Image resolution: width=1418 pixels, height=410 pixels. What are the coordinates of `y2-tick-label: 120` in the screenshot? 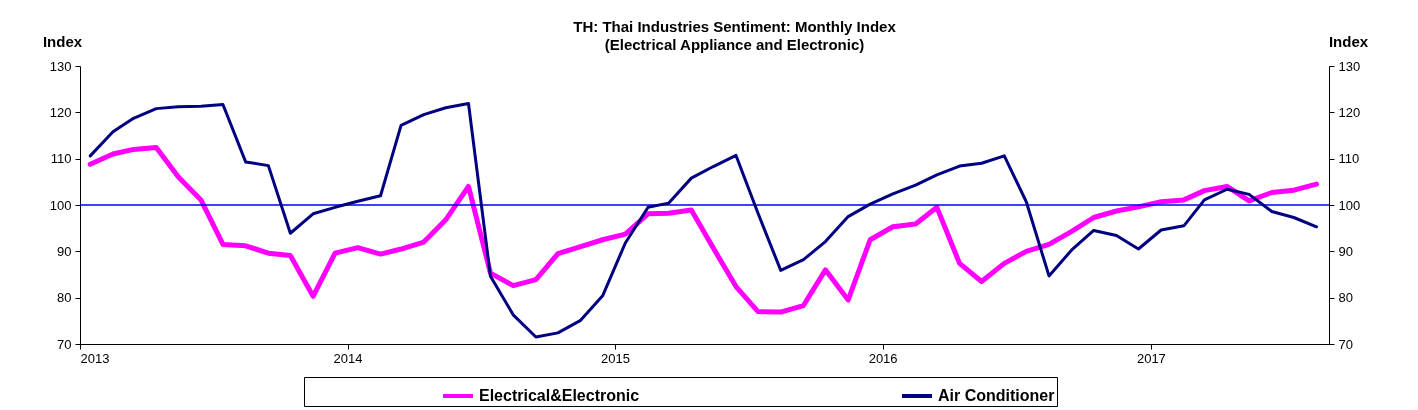 It's located at (1349, 112).